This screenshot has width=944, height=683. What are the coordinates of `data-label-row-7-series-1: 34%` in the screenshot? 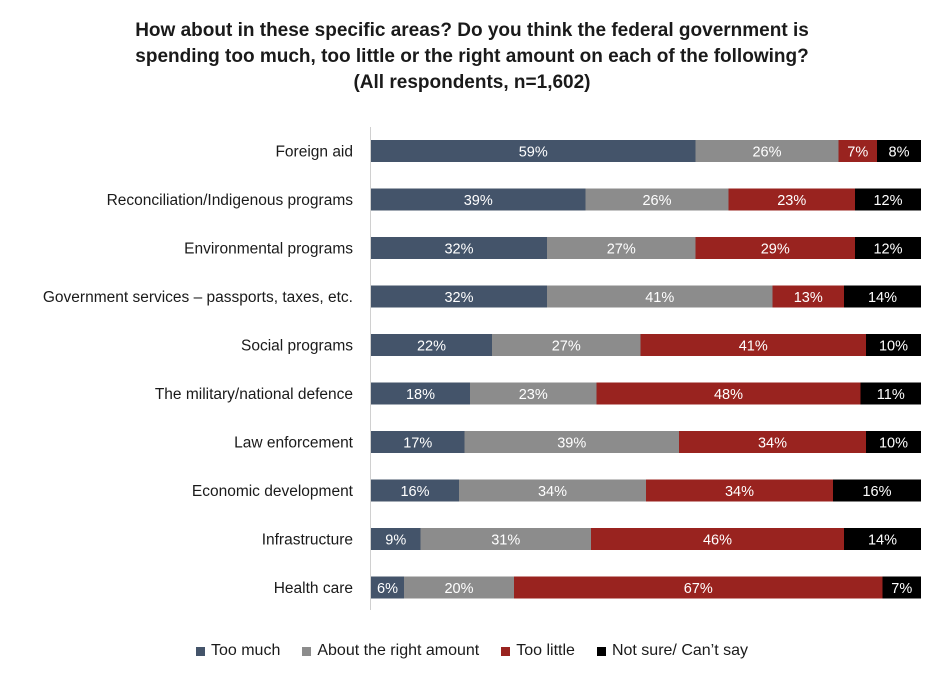 It's located at (552, 492).